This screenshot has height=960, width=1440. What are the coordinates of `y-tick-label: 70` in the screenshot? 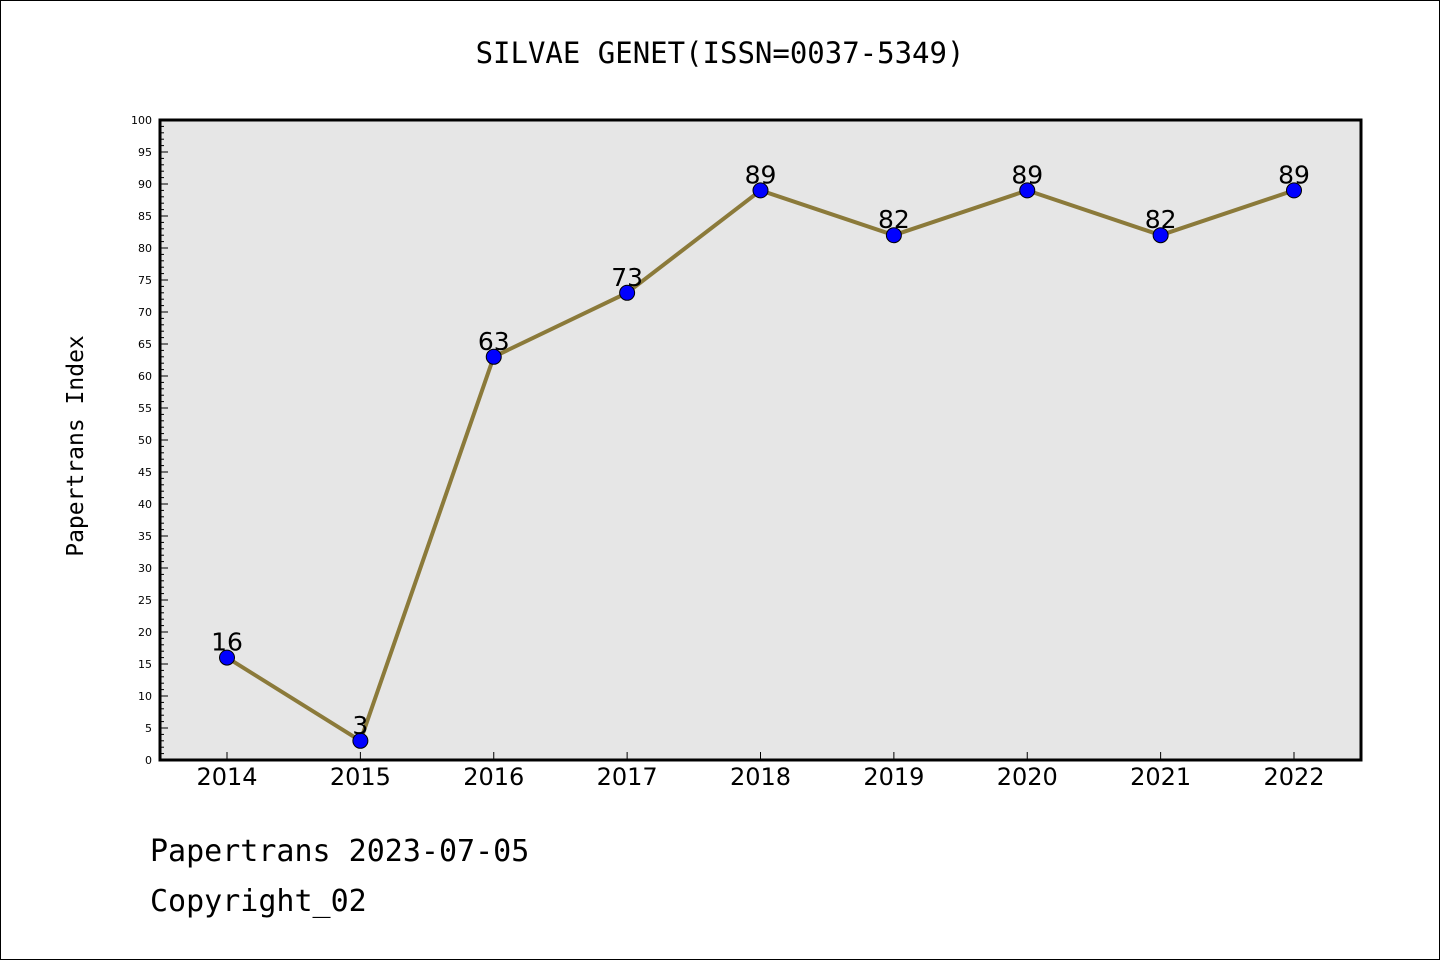 It's located at (145, 312).